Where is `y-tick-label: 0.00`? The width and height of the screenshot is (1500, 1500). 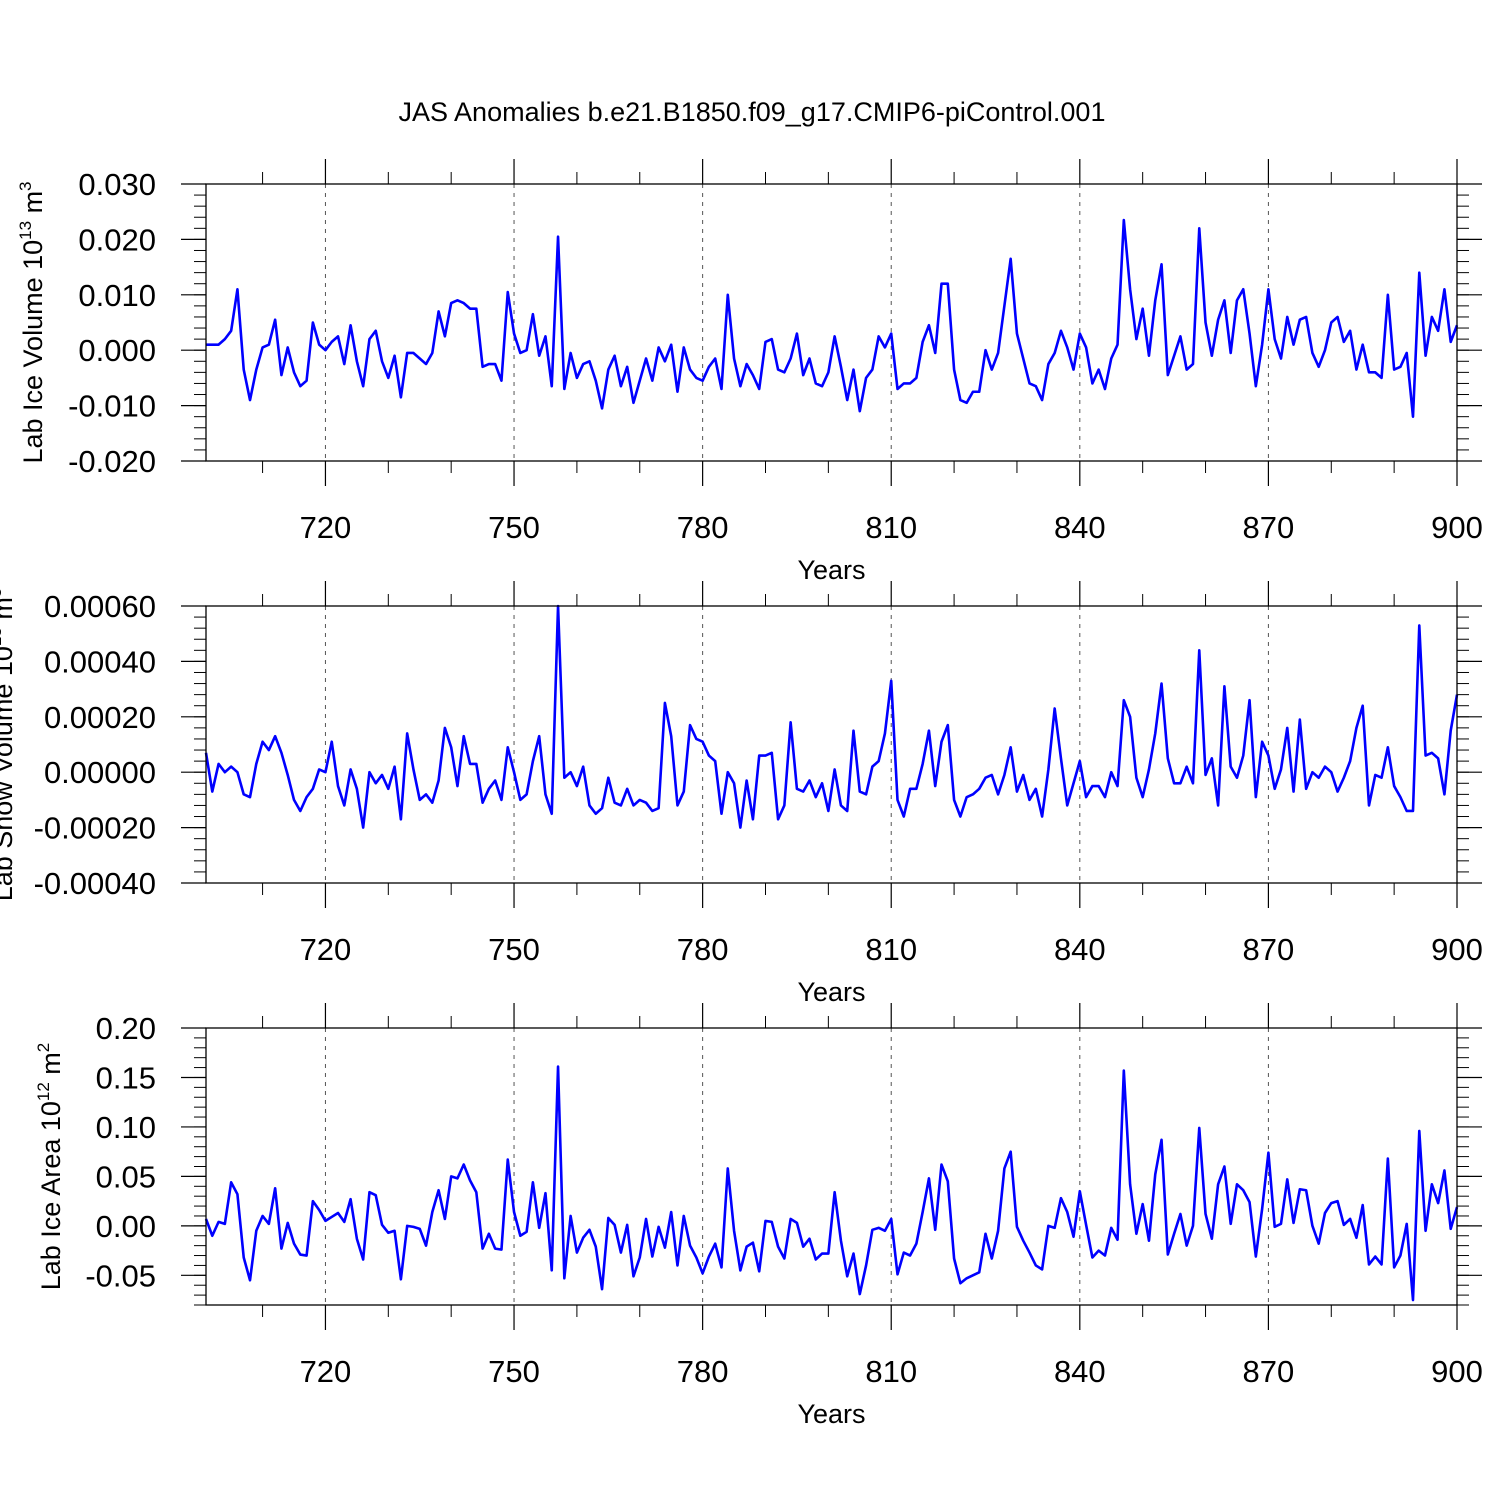
y-tick-label: 0.00 is located at coordinates (126, 1226).